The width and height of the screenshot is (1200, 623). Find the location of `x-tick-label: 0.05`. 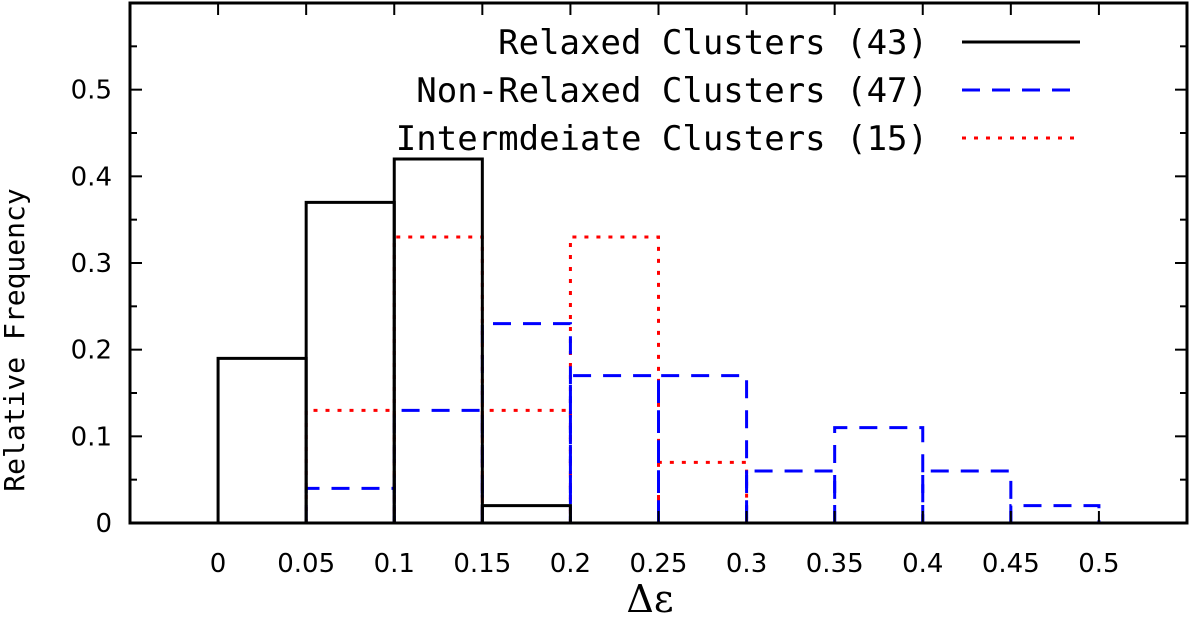

x-tick-label: 0.05 is located at coordinates (306, 564).